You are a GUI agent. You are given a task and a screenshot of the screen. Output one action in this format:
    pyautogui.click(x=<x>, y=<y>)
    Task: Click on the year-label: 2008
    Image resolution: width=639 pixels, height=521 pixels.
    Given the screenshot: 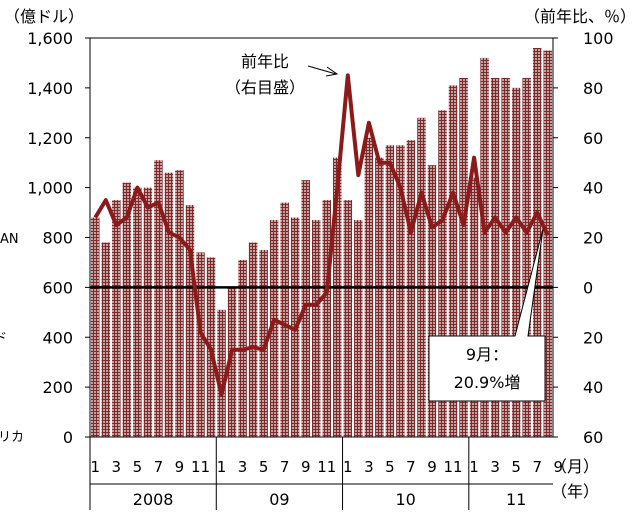 What is the action you would take?
    pyautogui.click(x=153, y=499)
    